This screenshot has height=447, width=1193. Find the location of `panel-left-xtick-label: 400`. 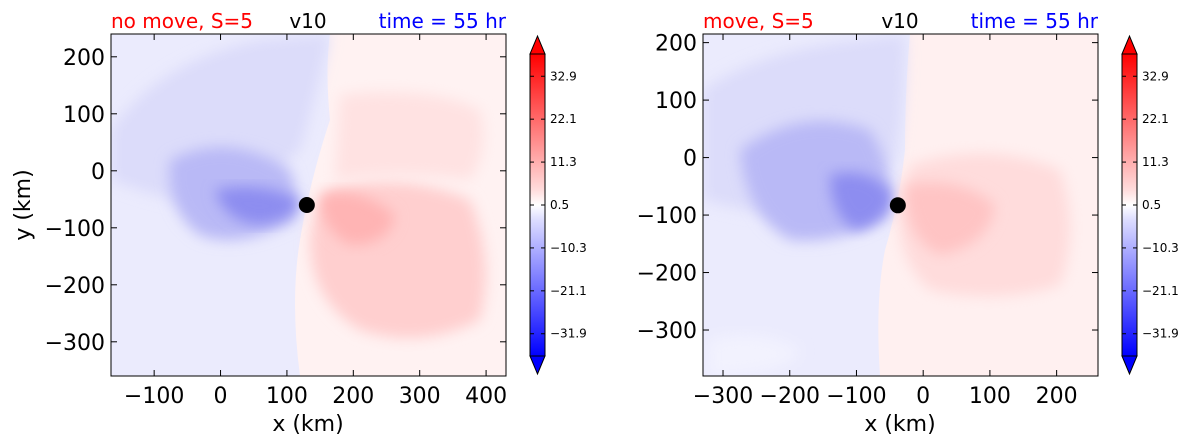

panel-left-xtick-label: 400 is located at coordinates (486, 396).